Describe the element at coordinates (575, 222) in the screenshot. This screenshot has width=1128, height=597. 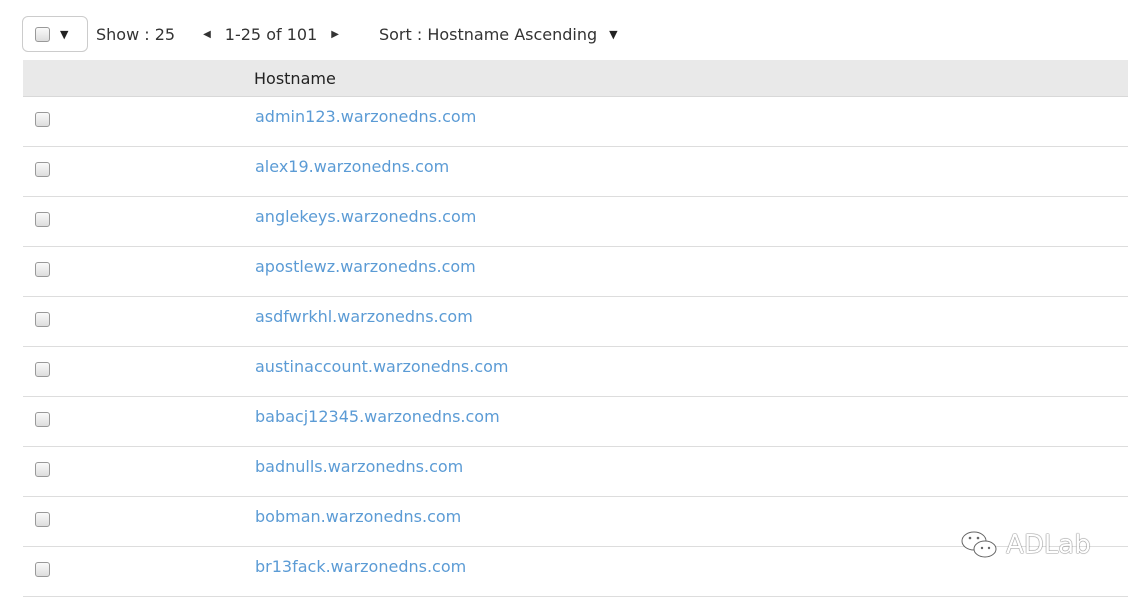
I see `table-row: anglekeys.warzonedns.com` at that location.